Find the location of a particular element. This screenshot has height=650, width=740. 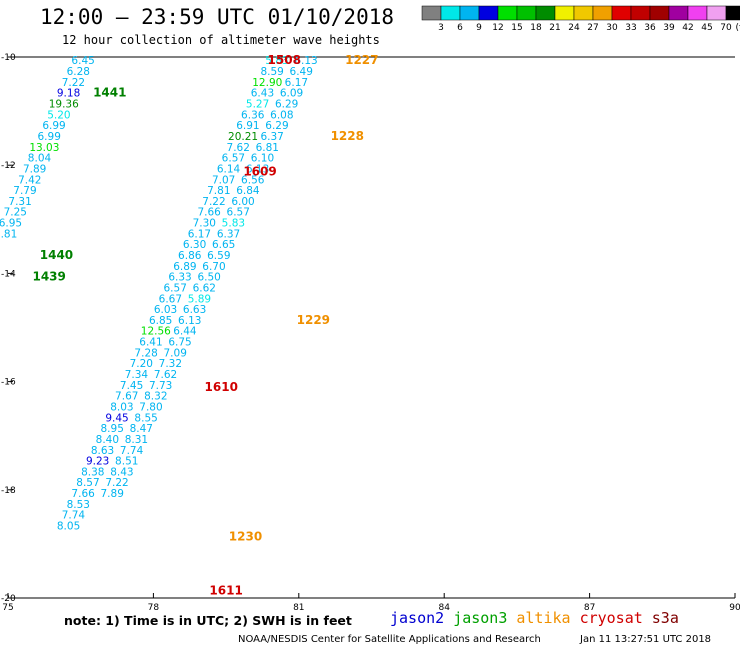

color-key-label: 30 is located at coordinates (612, 28).